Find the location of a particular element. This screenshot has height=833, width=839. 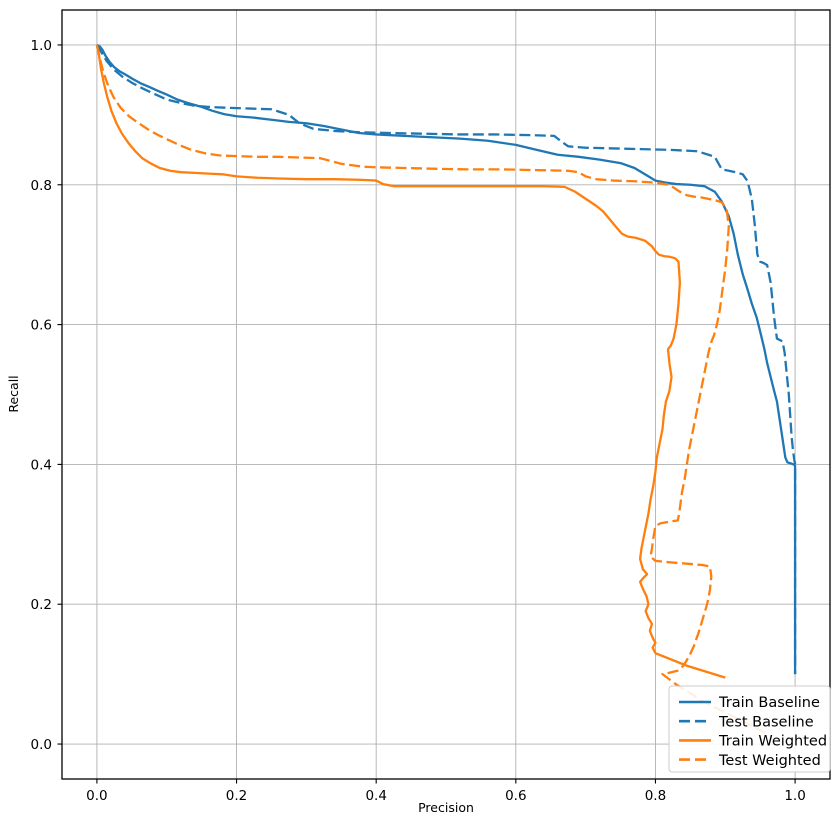

legend-label-test-baseline: Test Baseline is located at coordinates (766, 722).